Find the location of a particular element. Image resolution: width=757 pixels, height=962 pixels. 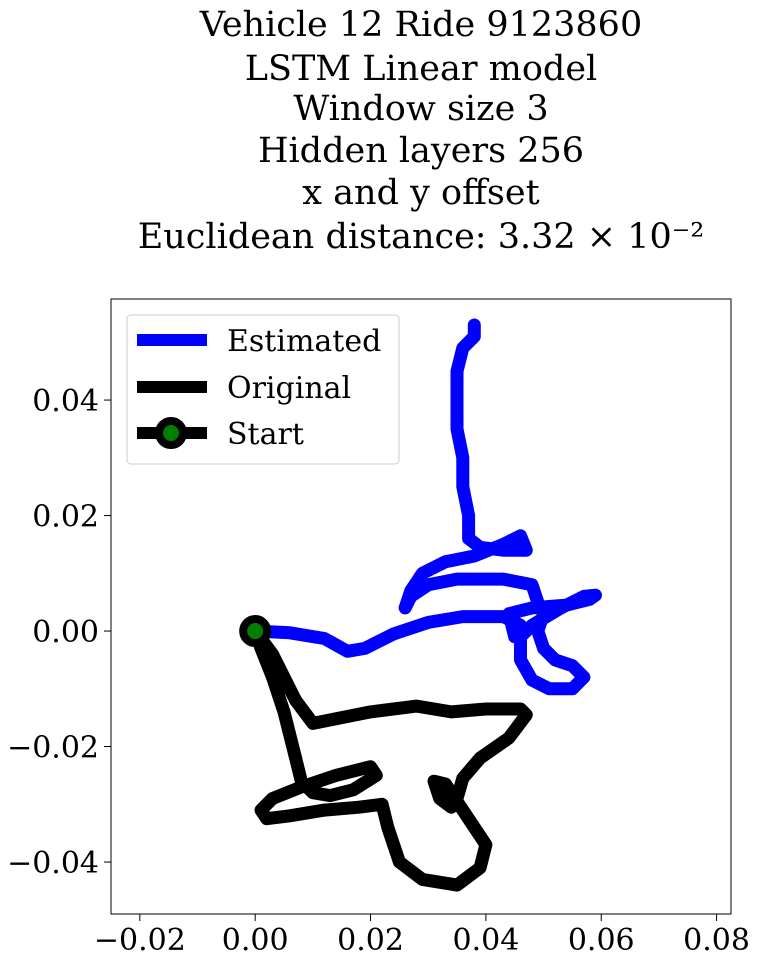

y-tick-label: 0.00 is located at coordinates (65, 632).